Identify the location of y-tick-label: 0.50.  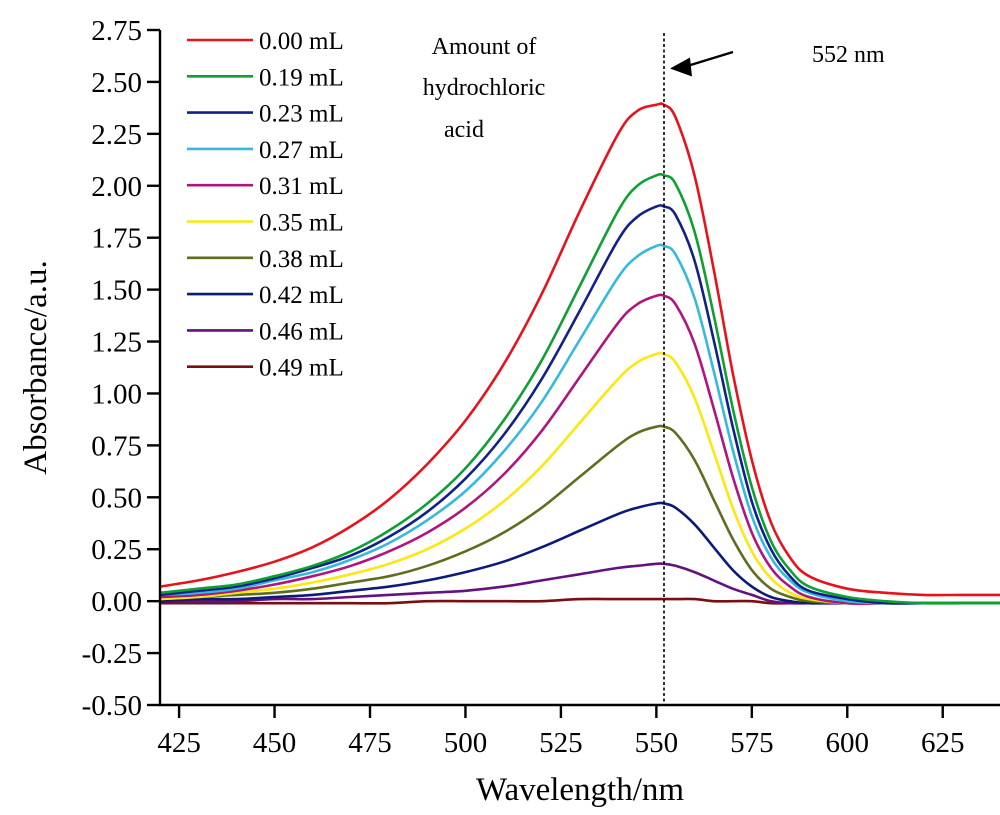
(116, 498).